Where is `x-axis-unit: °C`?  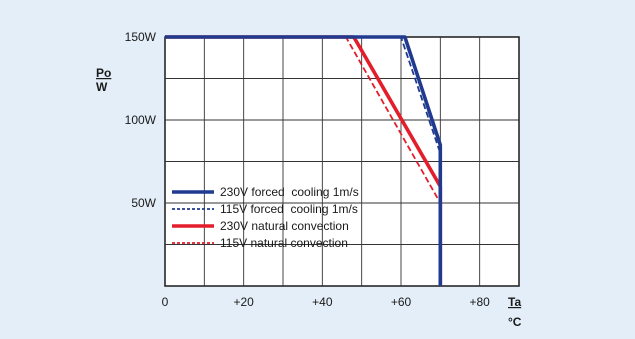
x-axis-unit: °C is located at coordinates (515, 322).